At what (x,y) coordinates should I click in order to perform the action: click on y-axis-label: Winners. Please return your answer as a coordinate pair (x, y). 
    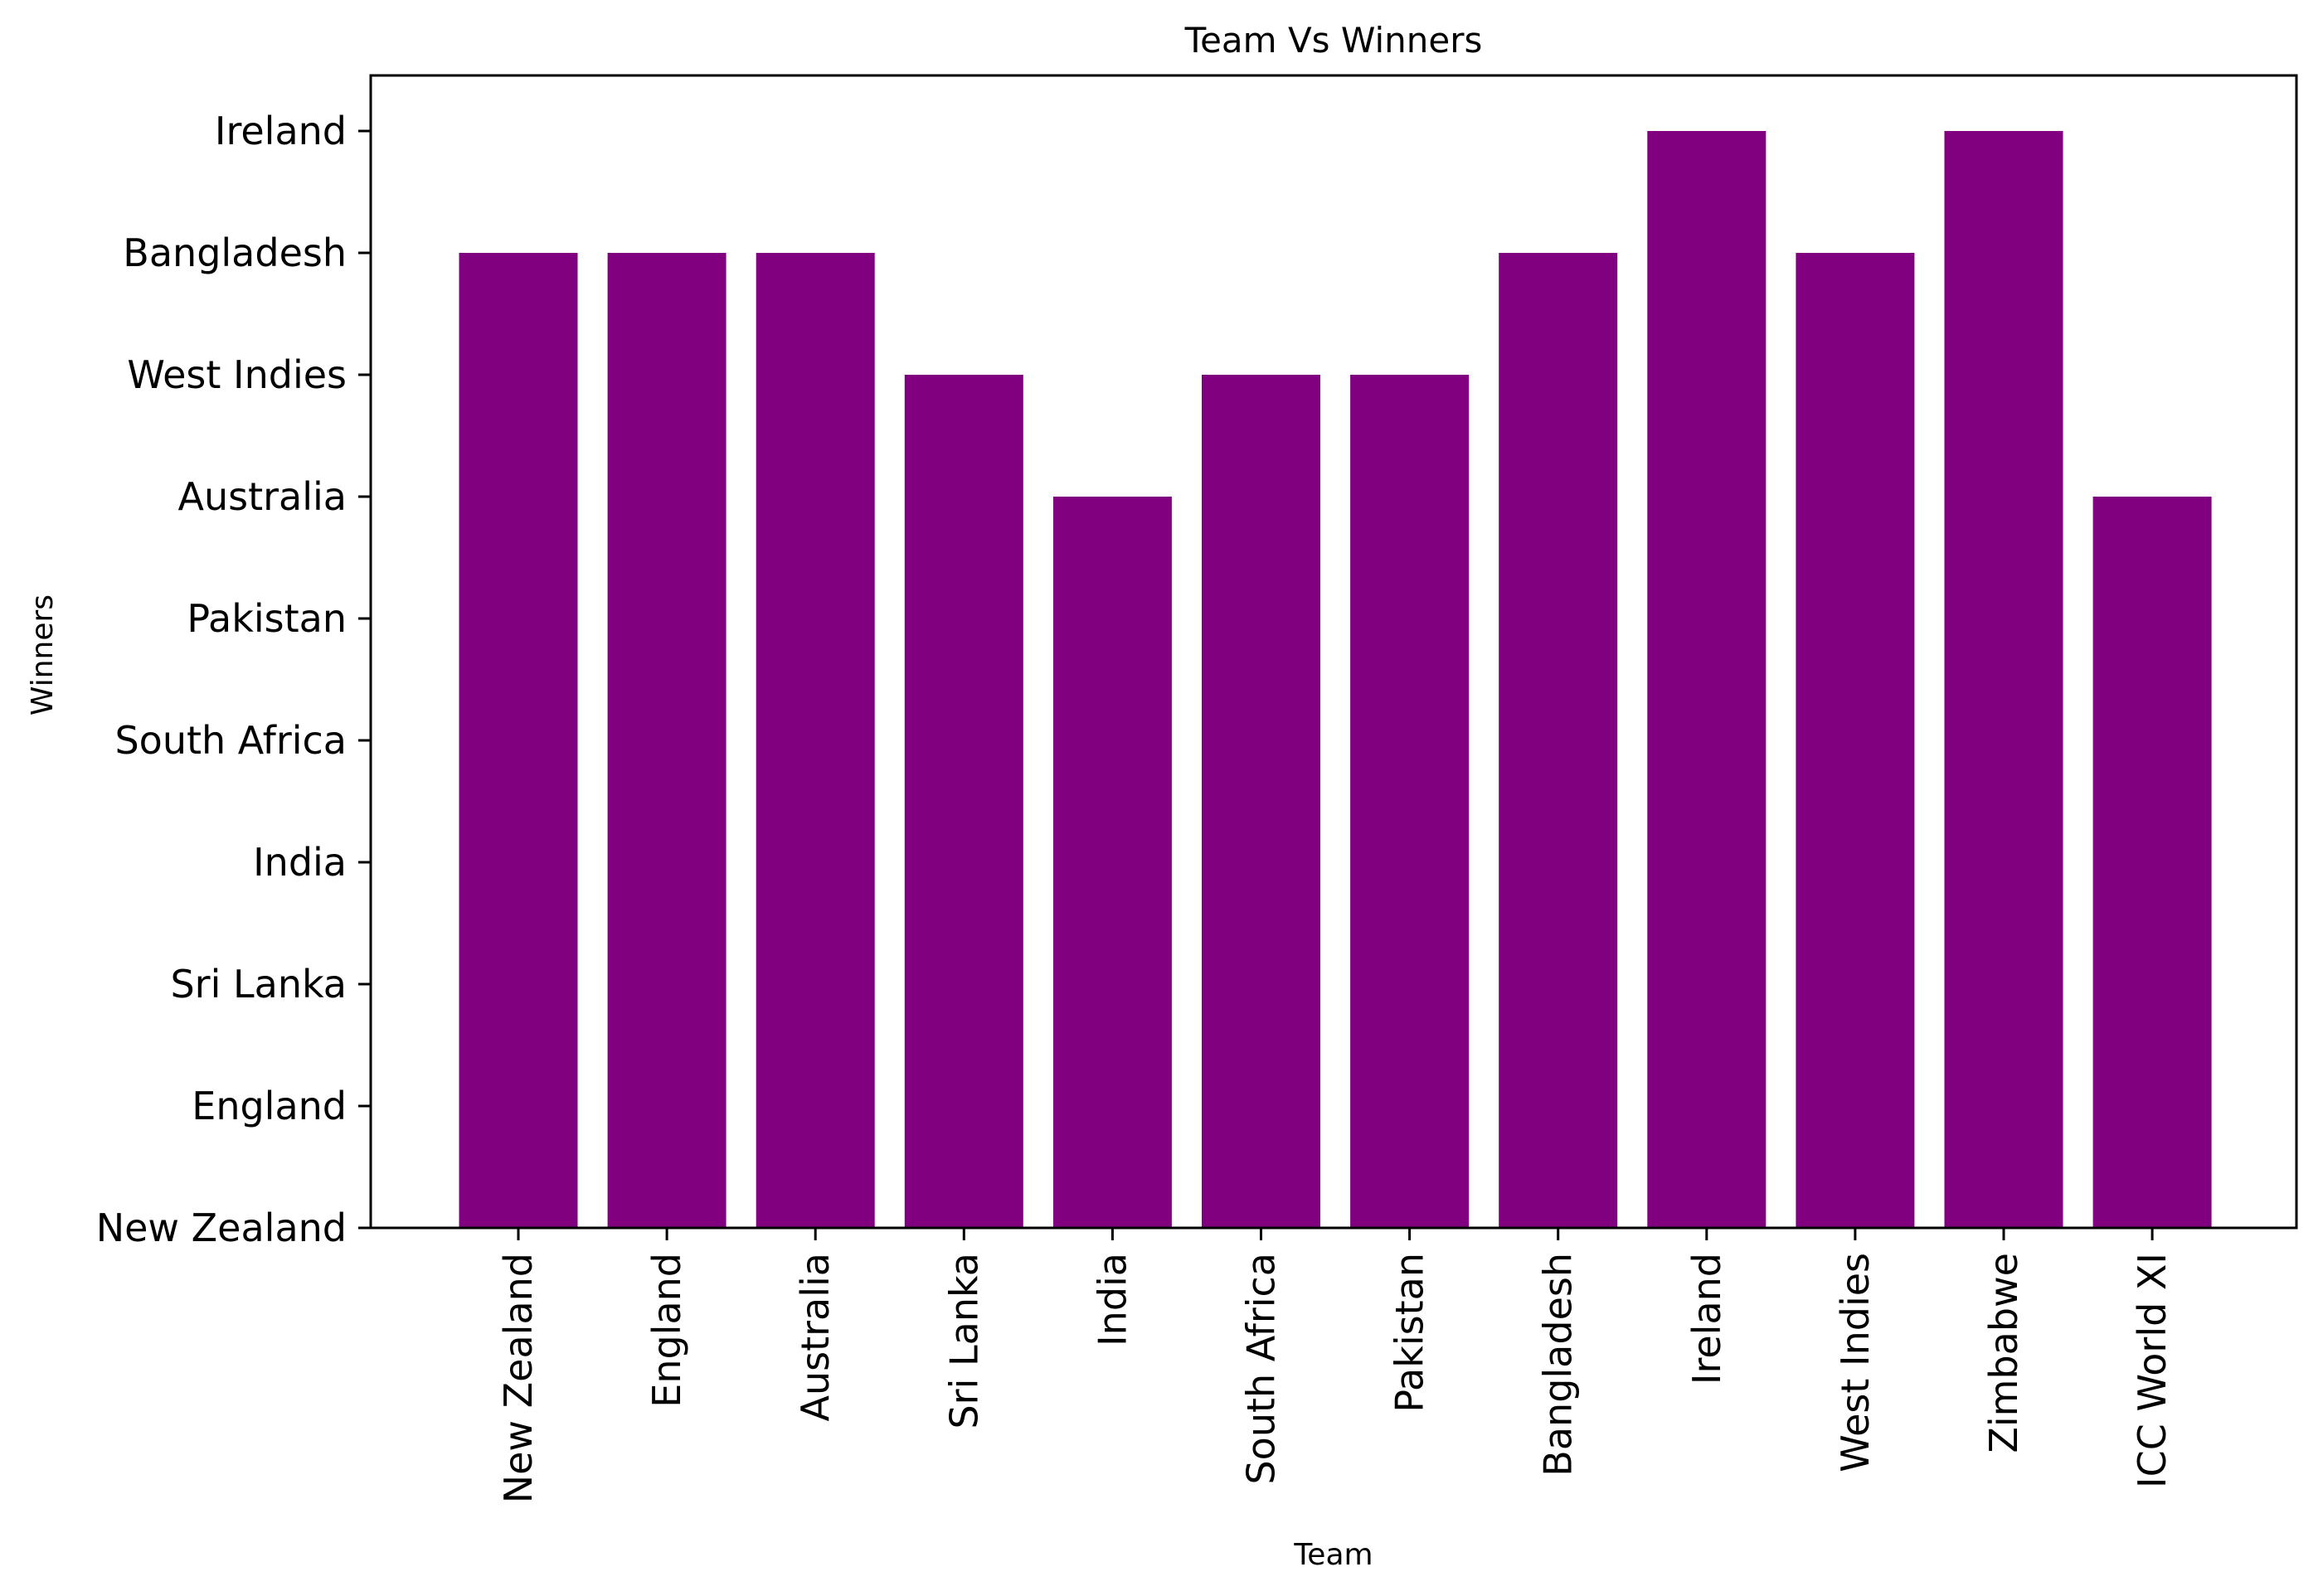
    Looking at the image, I should click on (43, 655).